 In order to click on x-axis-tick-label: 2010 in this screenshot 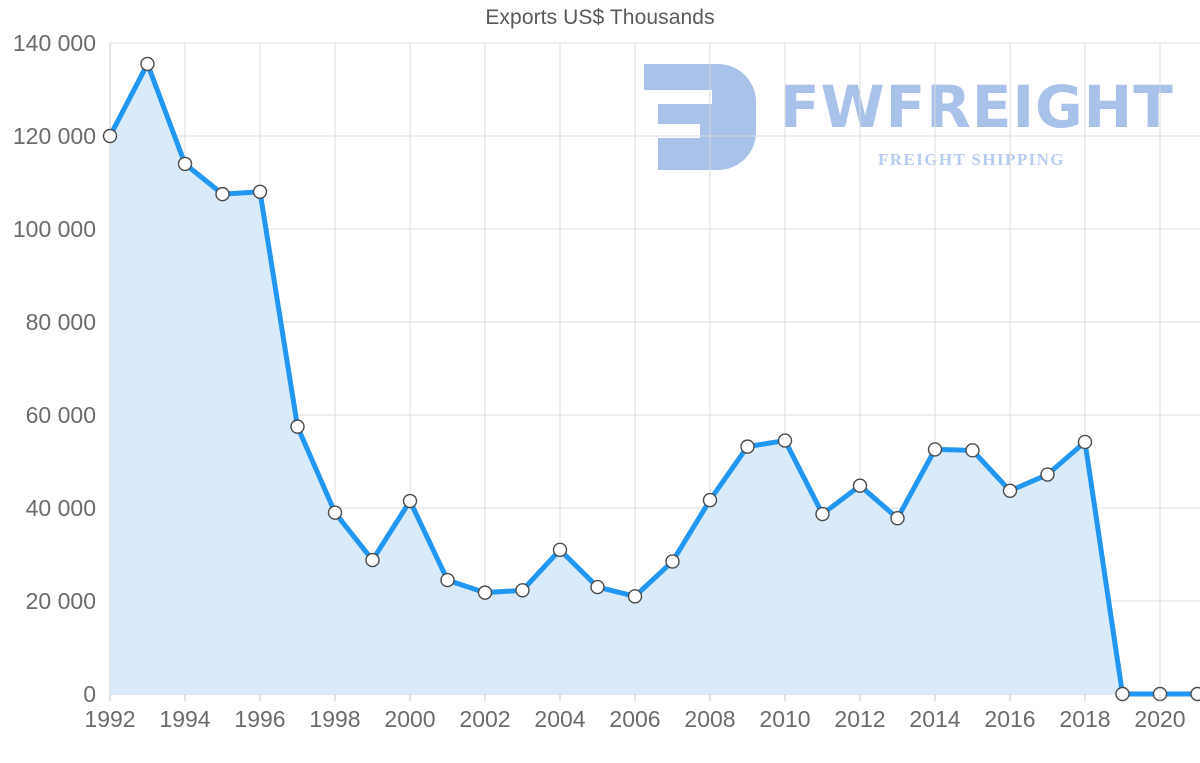, I will do `click(784, 719)`.